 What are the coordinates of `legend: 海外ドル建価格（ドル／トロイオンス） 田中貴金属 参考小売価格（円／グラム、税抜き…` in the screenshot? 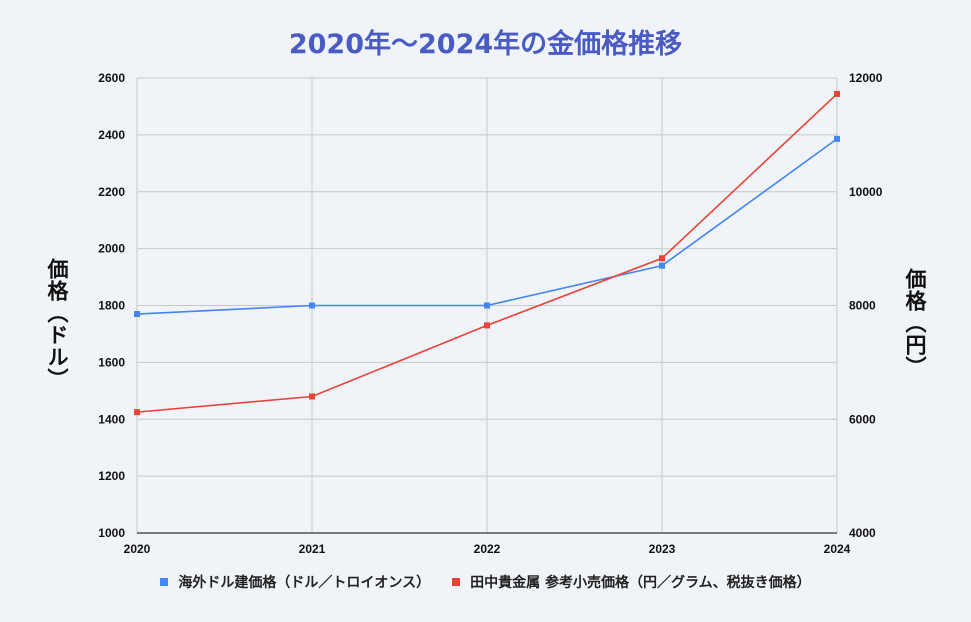 It's located at (485, 582).